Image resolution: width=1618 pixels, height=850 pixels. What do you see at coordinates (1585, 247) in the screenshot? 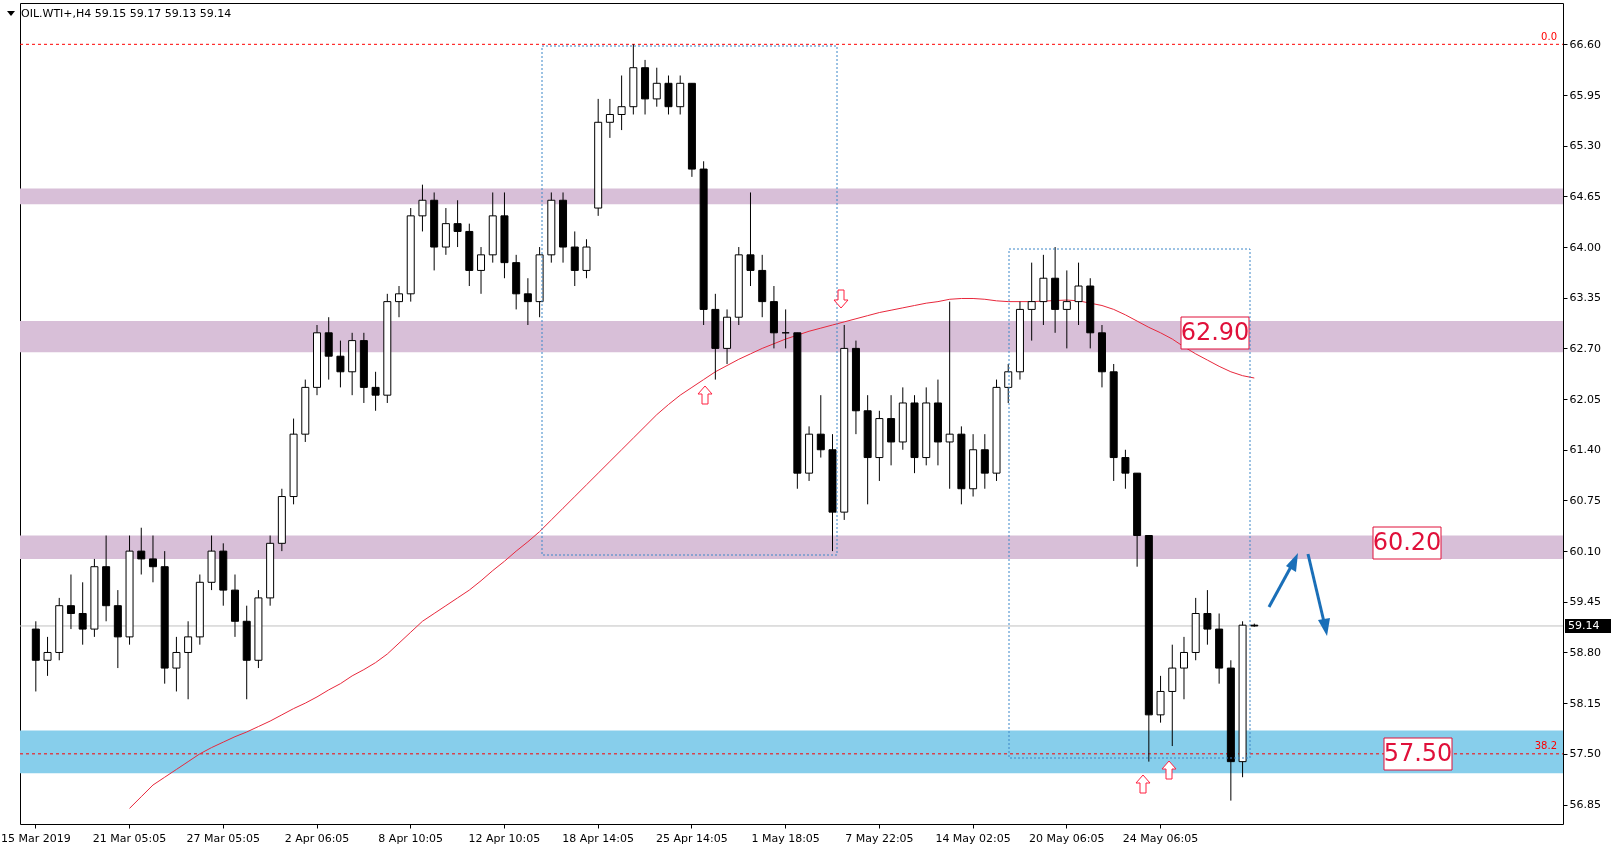
I see `y-tick-label: 64.00` at bounding box center [1585, 247].